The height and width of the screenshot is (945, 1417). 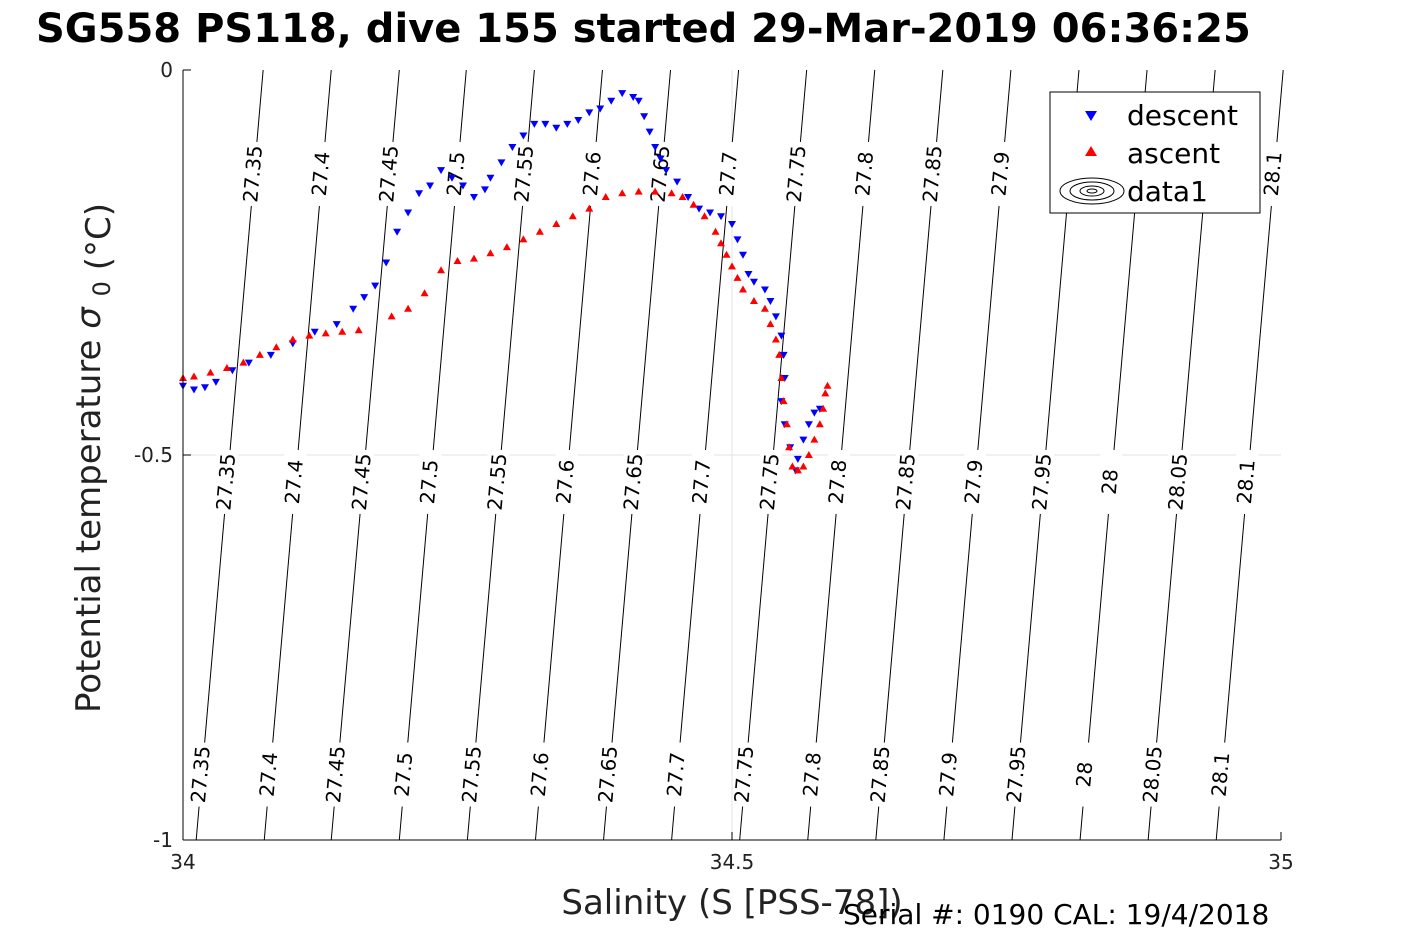 I want to click on legend-ascent-marker, so click(x=1091, y=151).